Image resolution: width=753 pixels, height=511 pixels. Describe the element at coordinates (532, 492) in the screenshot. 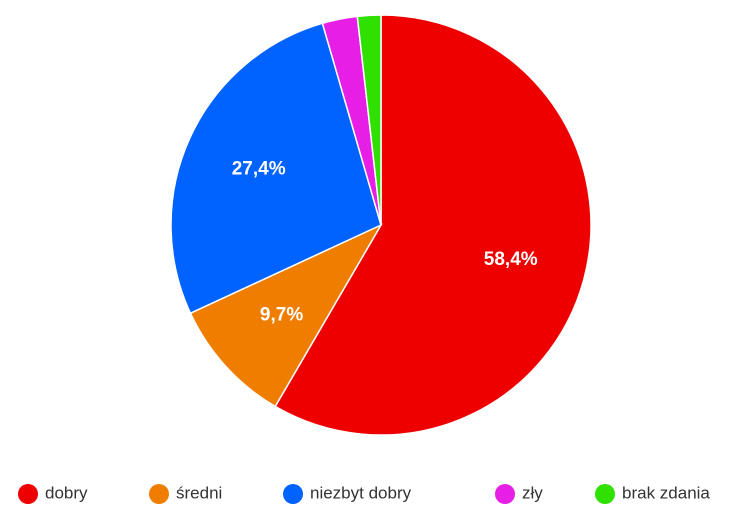

I see `legend-label-zly: zły` at that location.